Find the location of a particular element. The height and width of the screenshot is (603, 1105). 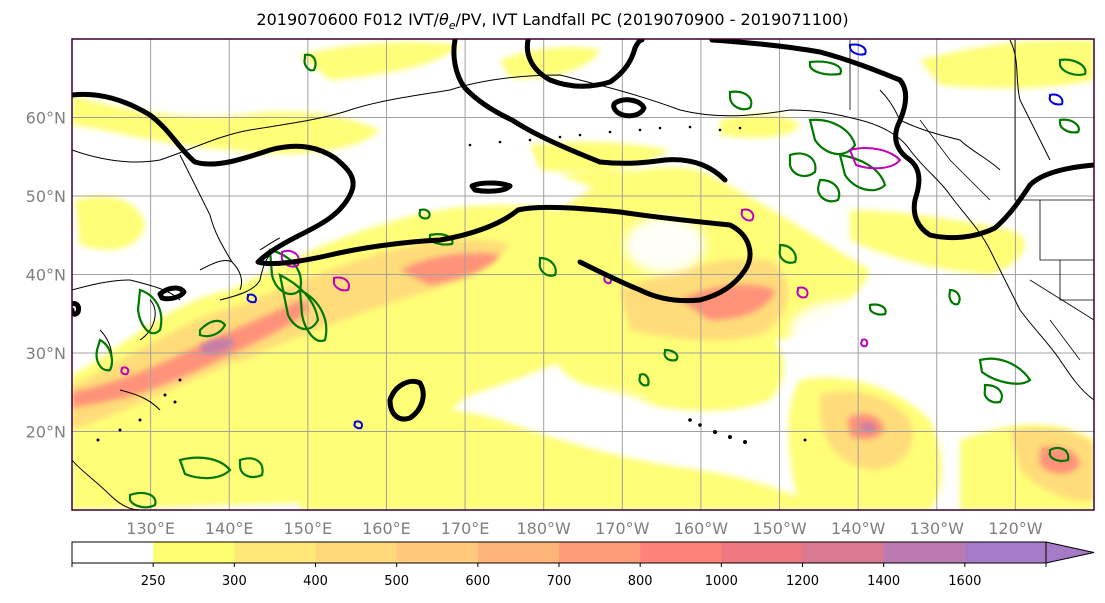

lon-tick-label: 170°W is located at coordinates (622, 528).